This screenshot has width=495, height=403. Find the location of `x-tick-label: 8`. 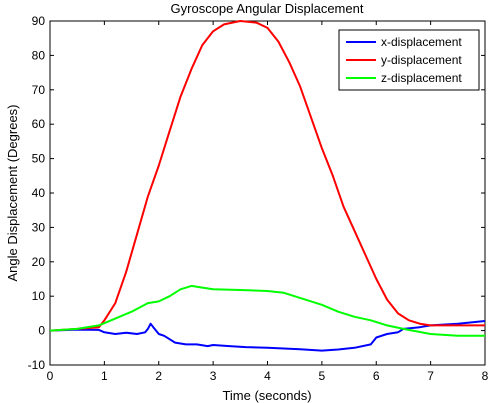

x-tick-label: 8 is located at coordinates (485, 376).